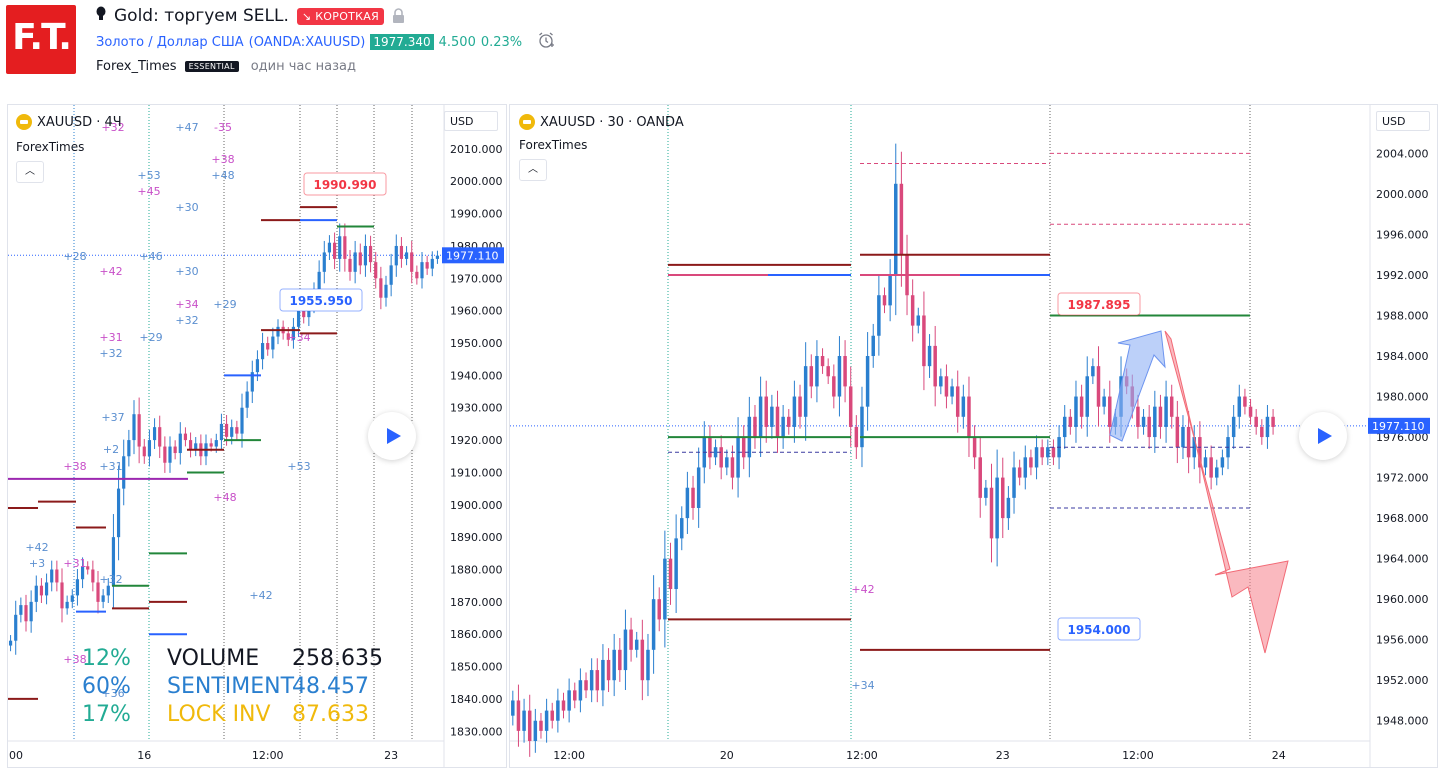 This screenshot has width=1441, height=773. What do you see at coordinates (219, 714) in the screenshot?
I see `stat-name: LOCK INV` at bounding box center [219, 714].